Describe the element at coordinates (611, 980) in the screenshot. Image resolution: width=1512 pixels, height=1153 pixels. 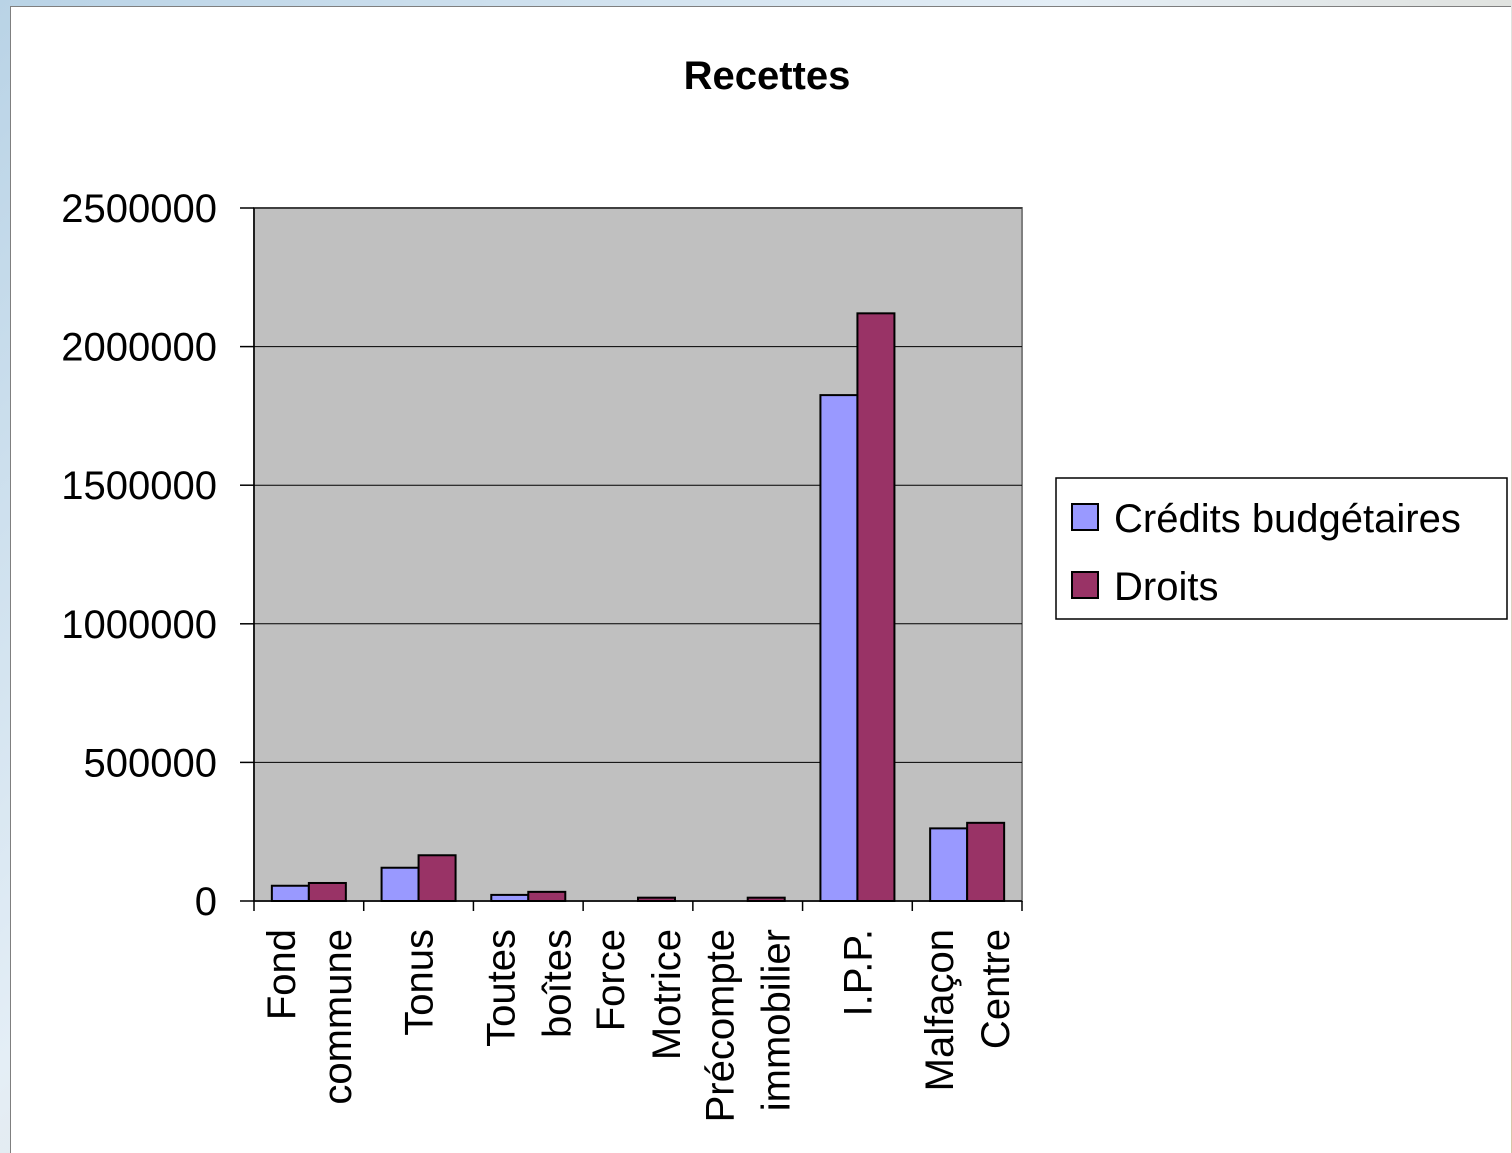
I see `x-tick-label: Force` at that location.